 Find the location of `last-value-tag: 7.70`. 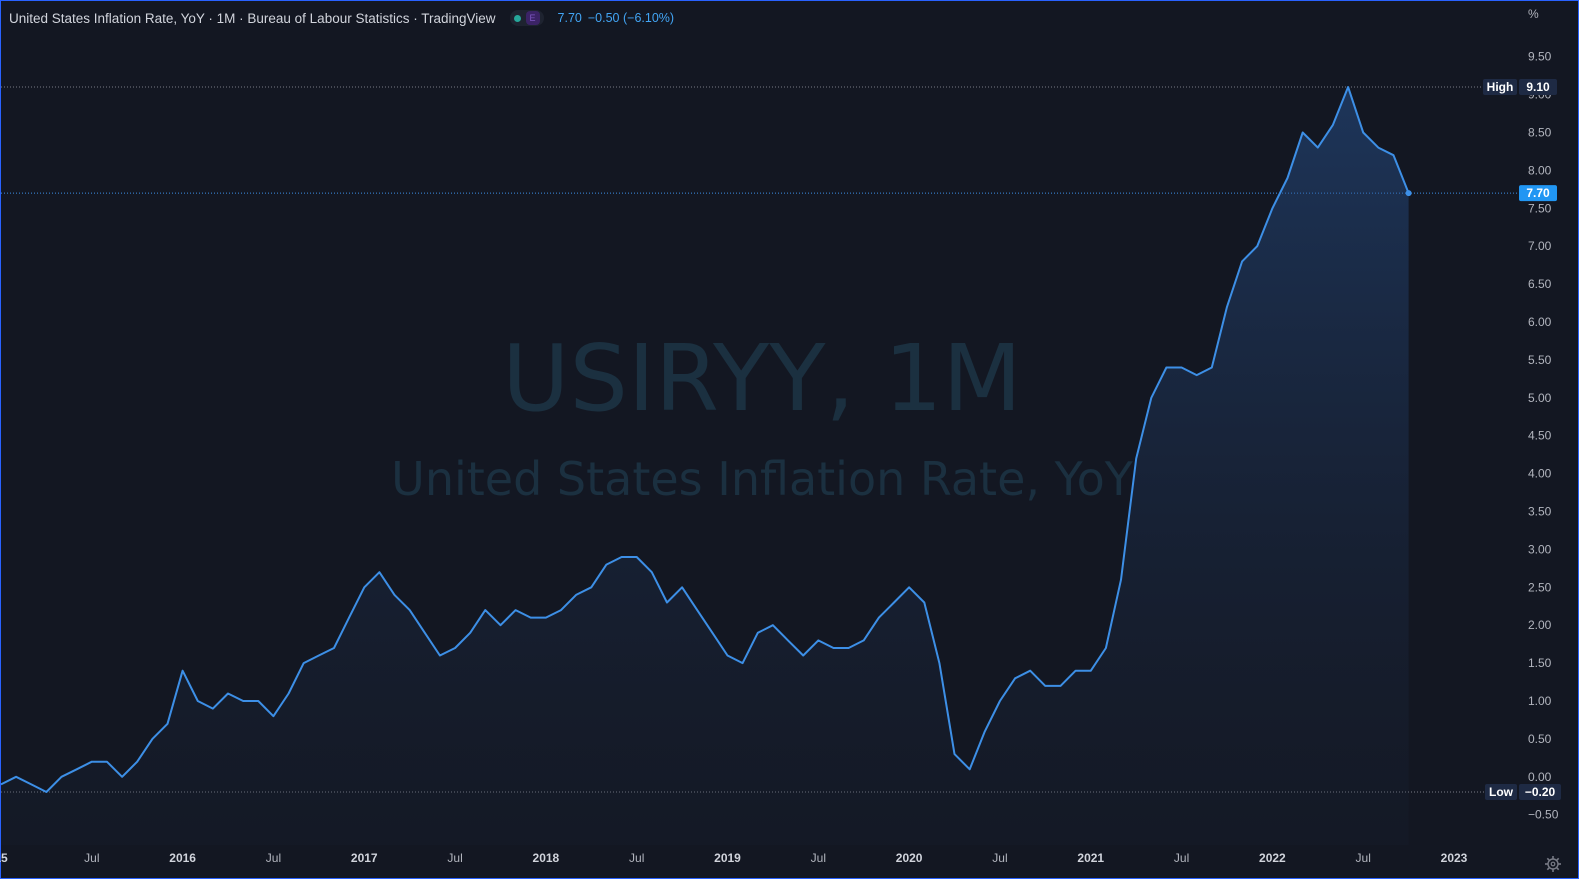

last-value-tag: 7.70 is located at coordinates (1538, 193).